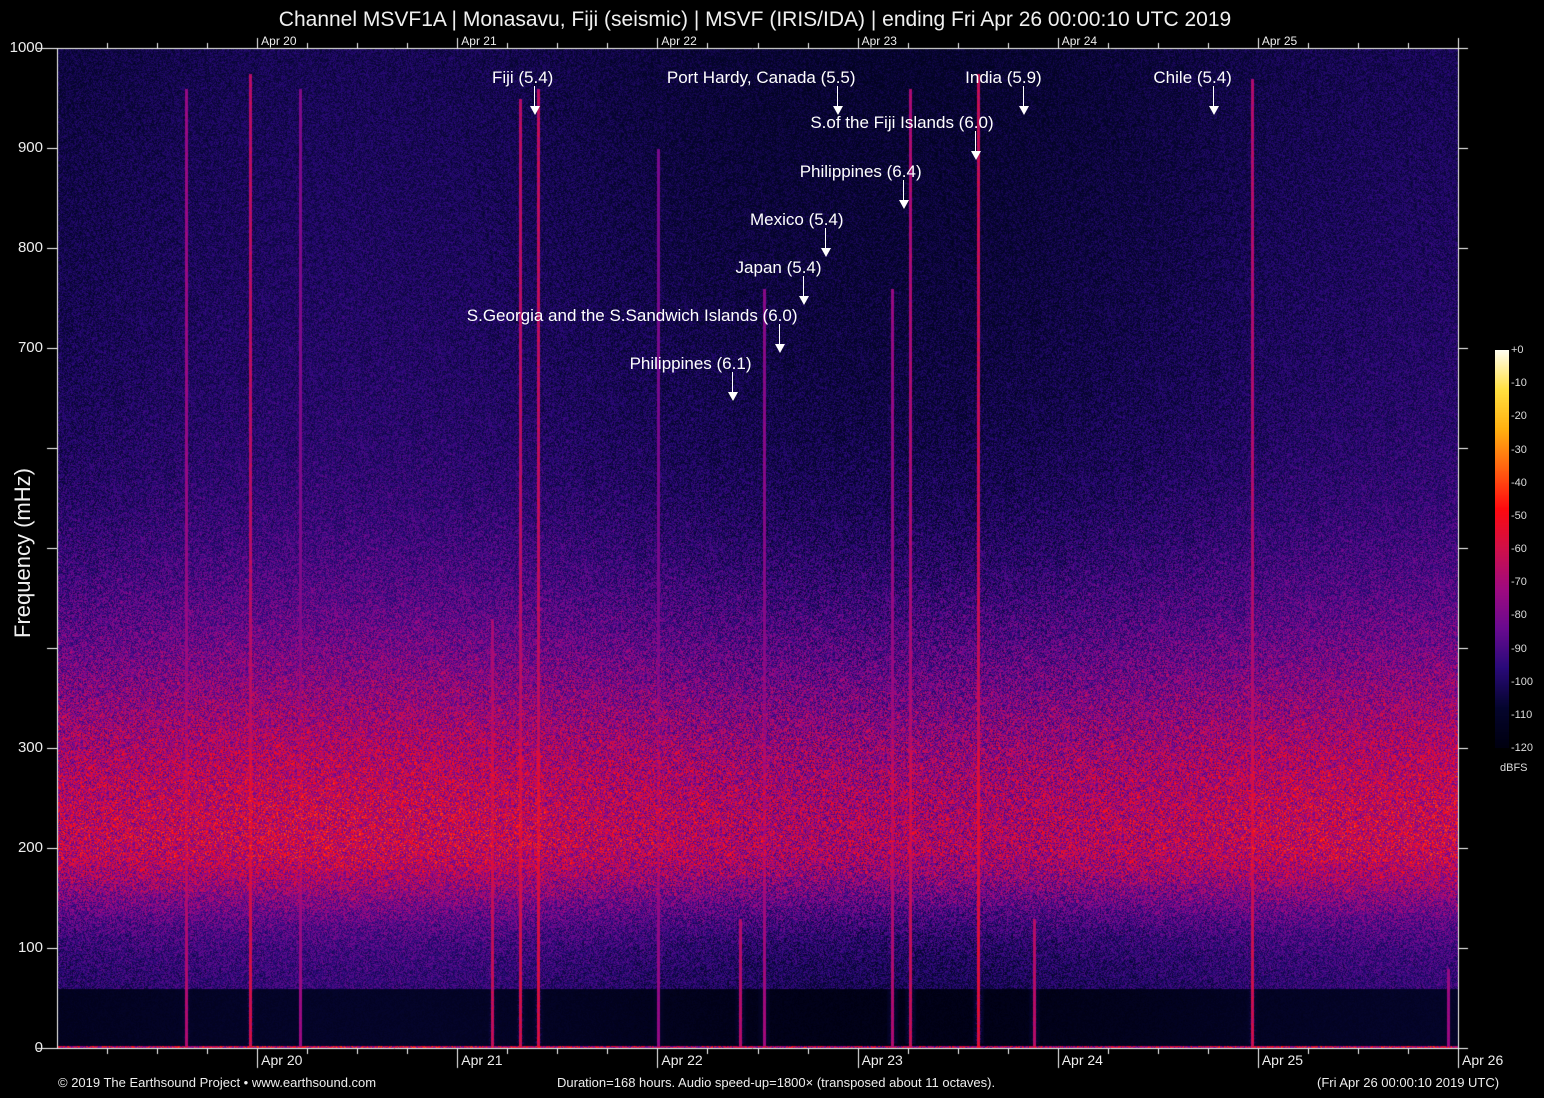 Image resolution: width=1544 pixels, height=1098 pixels. I want to click on colorbar-unit: dBFS, so click(1514, 768).